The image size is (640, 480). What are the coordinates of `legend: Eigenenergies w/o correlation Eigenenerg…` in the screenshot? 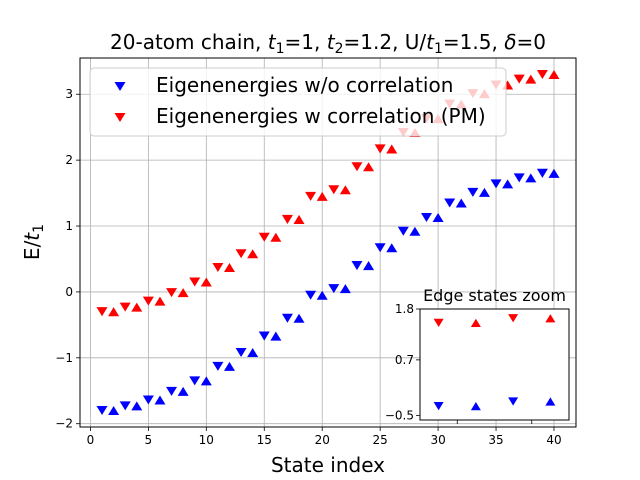 It's located at (298, 102).